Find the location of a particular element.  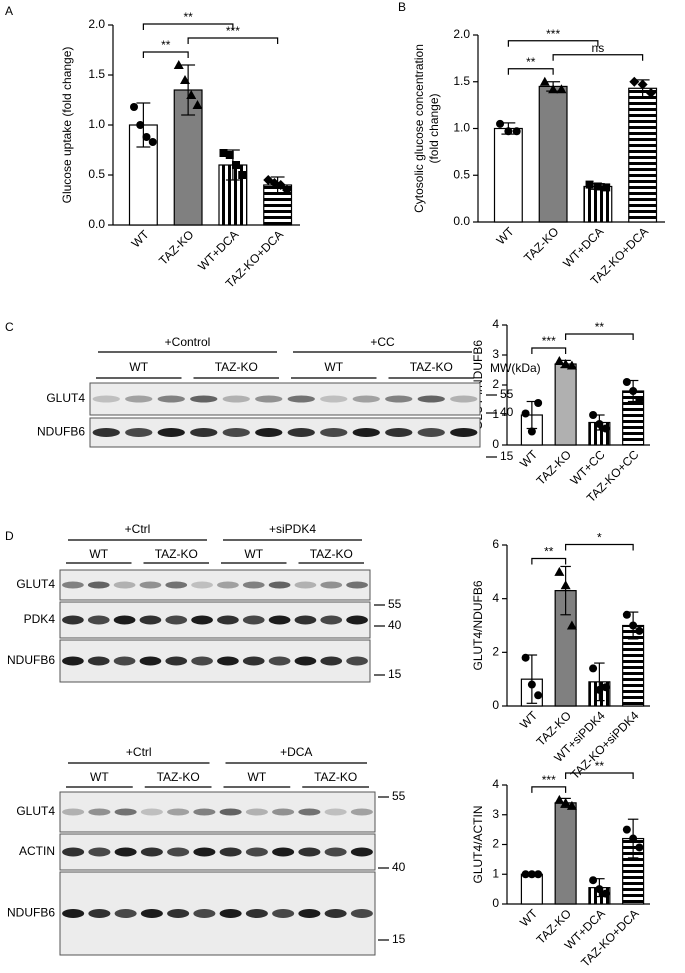

y-tick-label: 0.5 is located at coordinates (461, 174).